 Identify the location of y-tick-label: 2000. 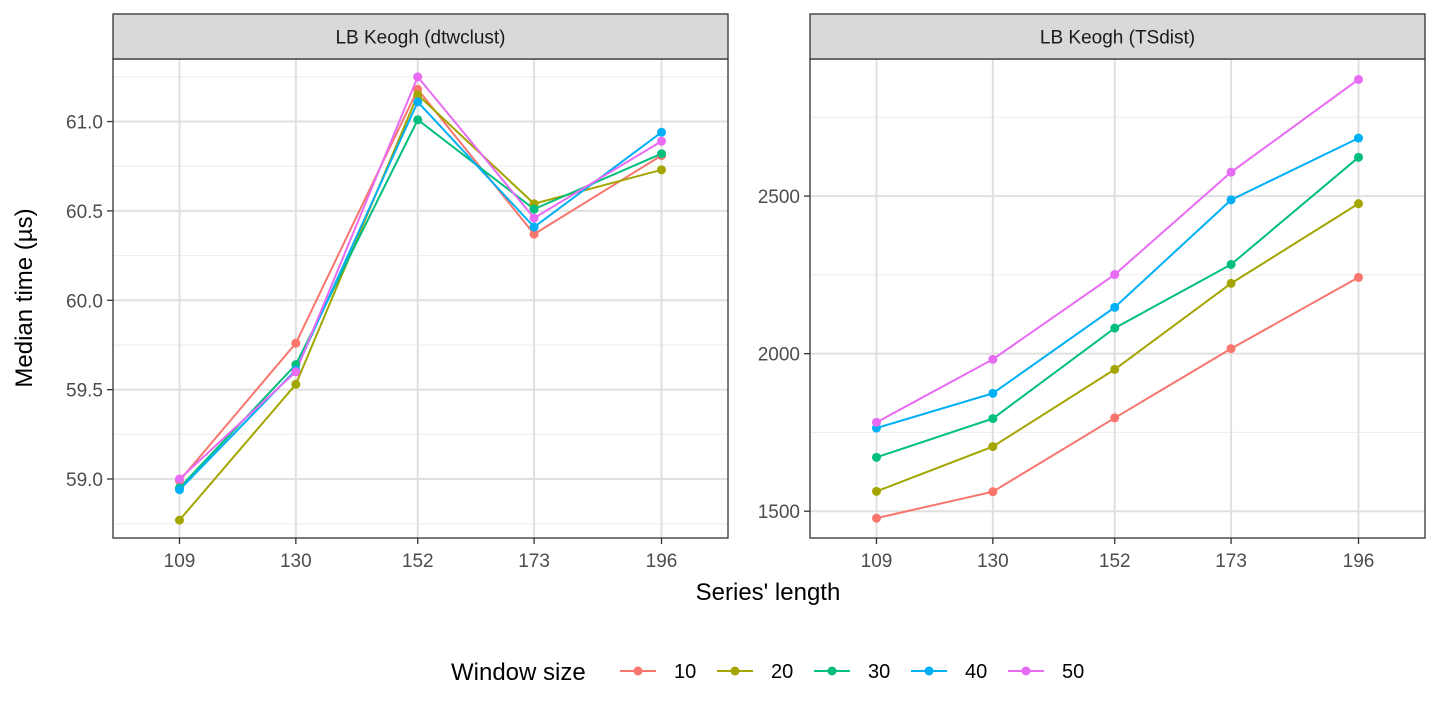
(779, 355).